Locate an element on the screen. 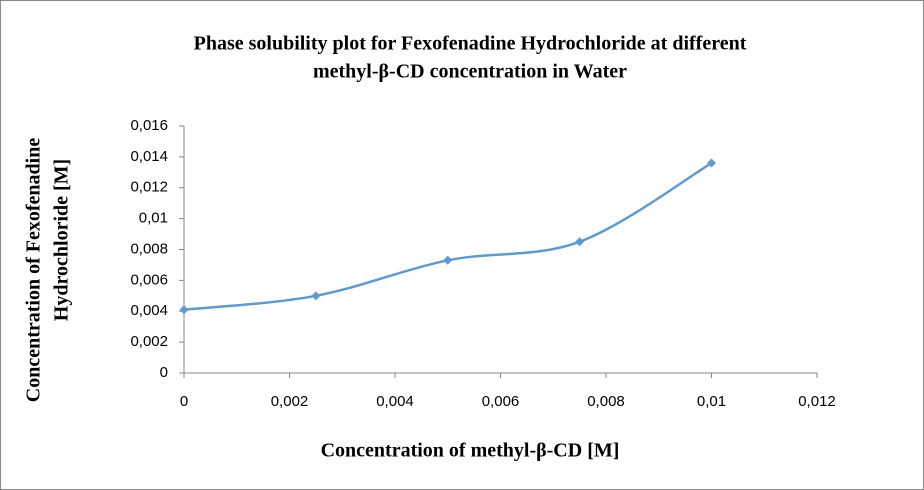  y-axis-label: Concentration of Fexofenadine is located at coordinates (34, 270).